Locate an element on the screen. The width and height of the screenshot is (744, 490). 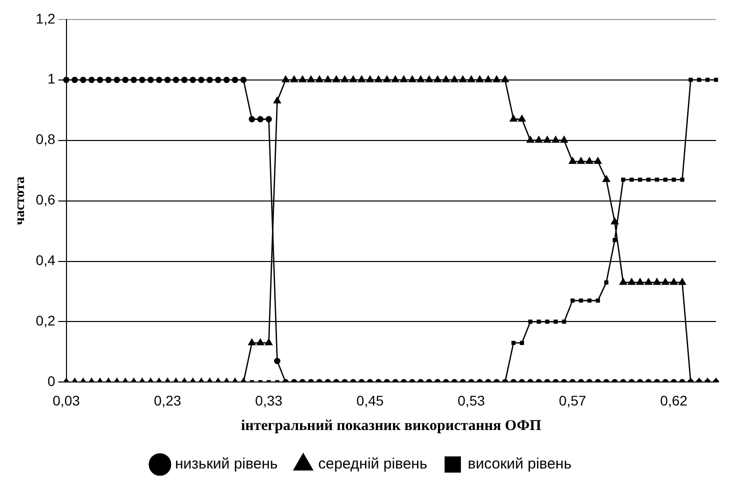
x-tick-label: 0,62 is located at coordinates (674, 400).